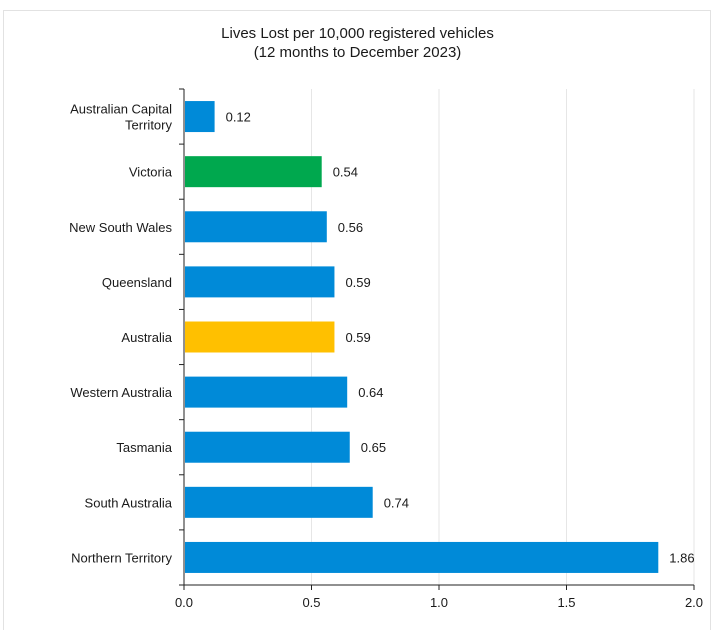 This screenshot has width=715, height=630. I want to click on value-label: 0.64, so click(370, 392).